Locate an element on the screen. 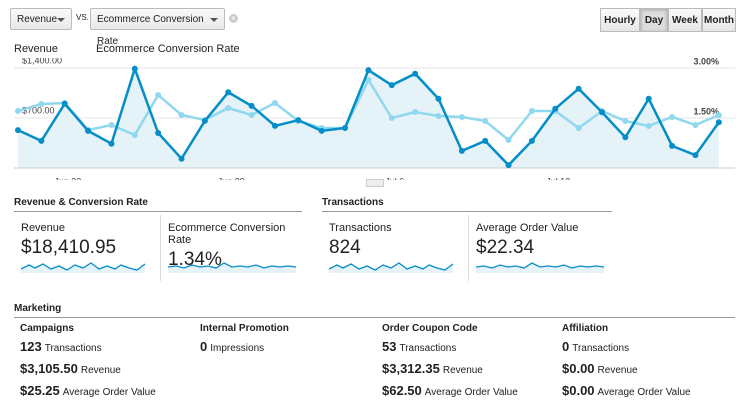 The image size is (750, 403). row-value: $62.50 is located at coordinates (402, 390).